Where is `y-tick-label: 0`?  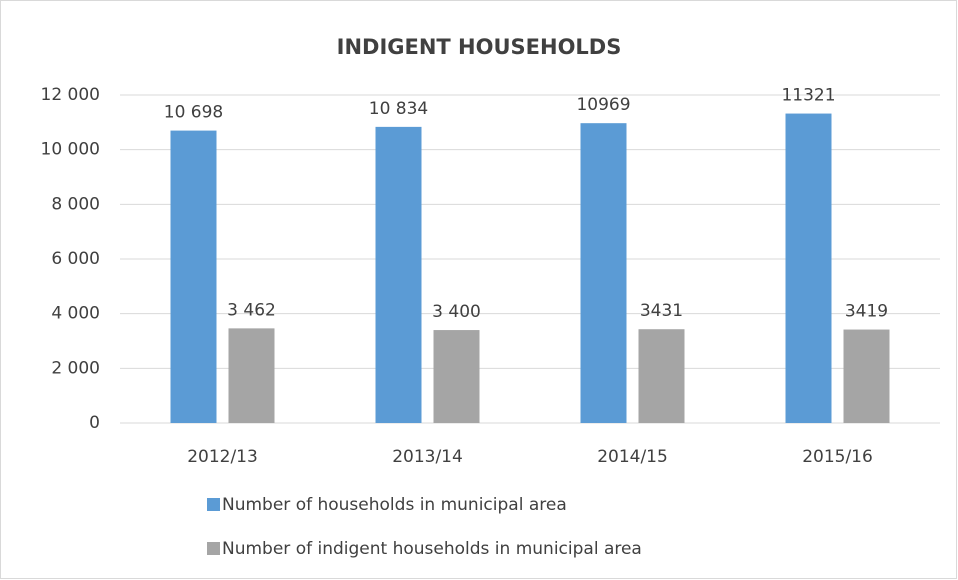 y-tick-label: 0 is located at coordinates (94, 423).